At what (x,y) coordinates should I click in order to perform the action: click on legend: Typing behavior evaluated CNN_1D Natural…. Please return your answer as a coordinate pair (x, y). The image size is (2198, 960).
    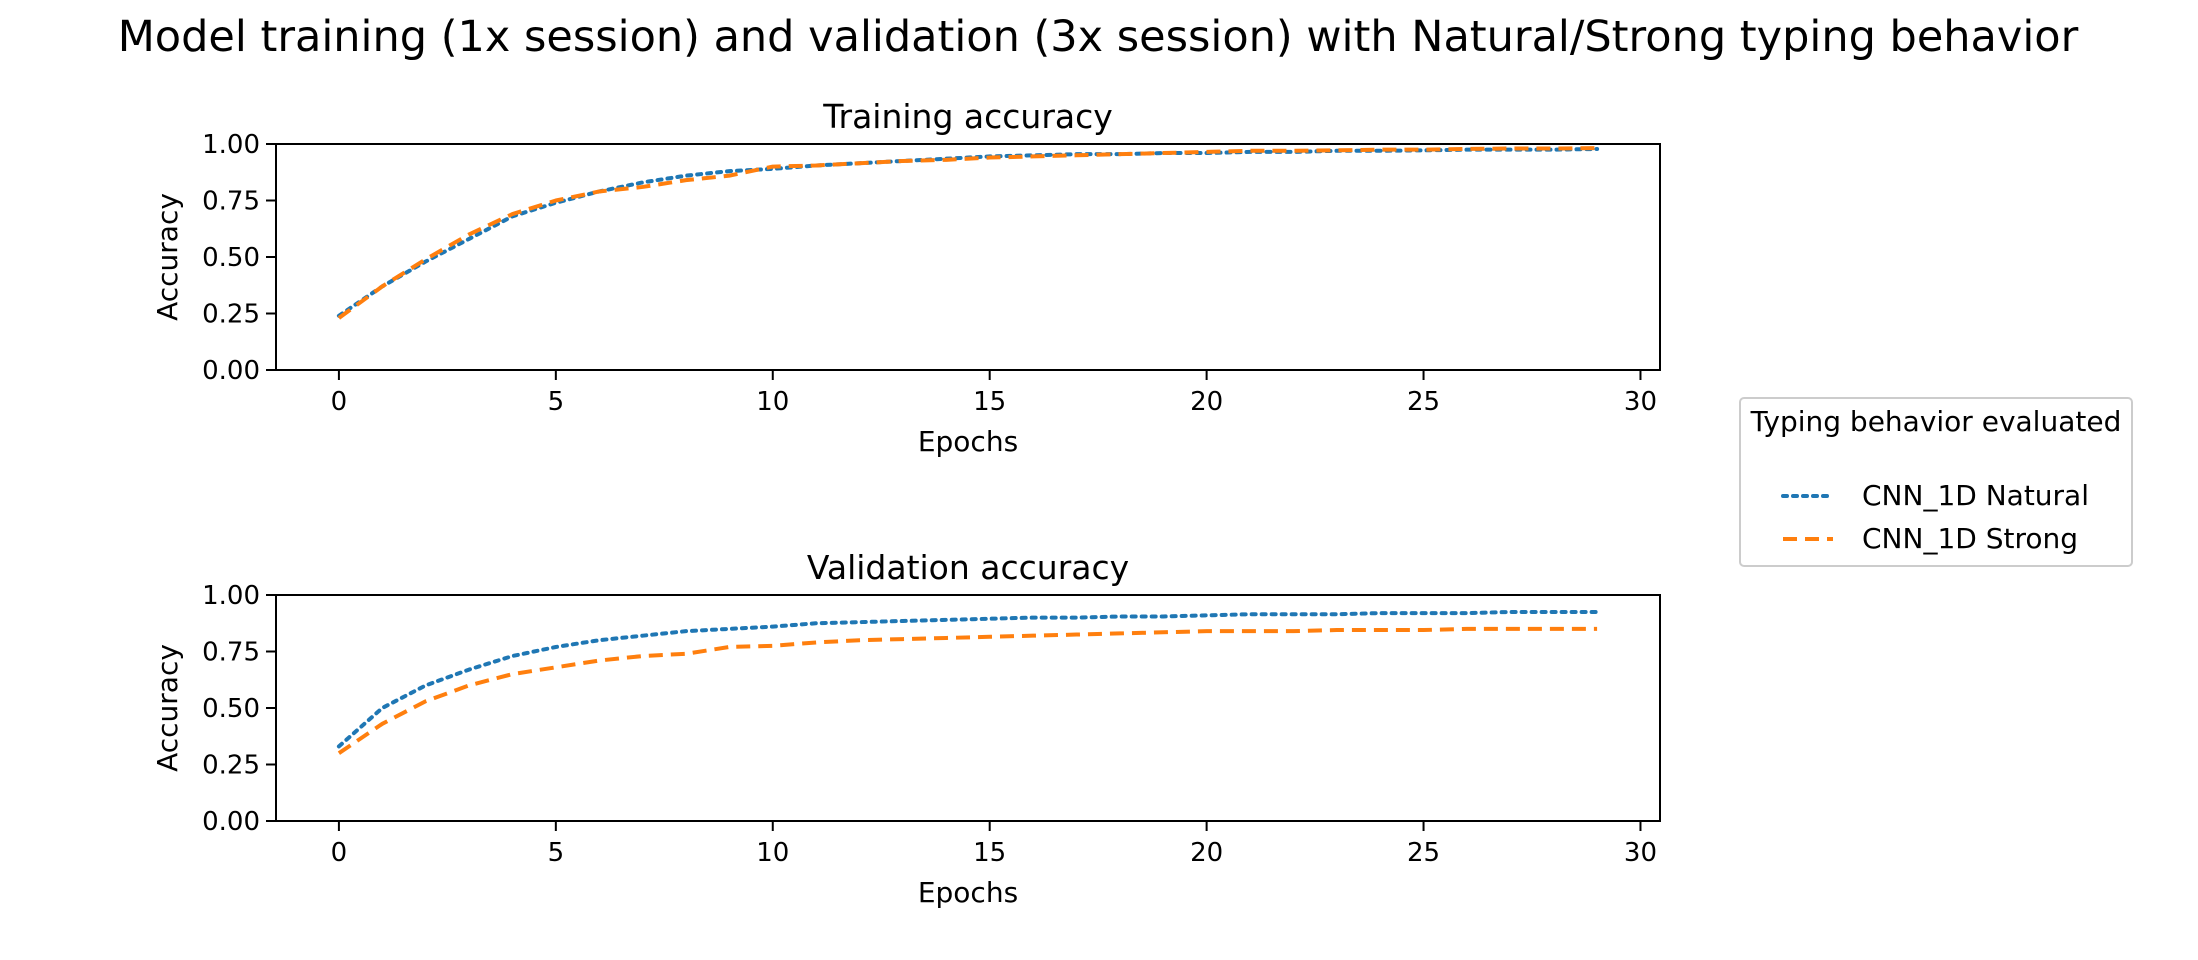
    Looking at the image, I should click on (1936, 482).